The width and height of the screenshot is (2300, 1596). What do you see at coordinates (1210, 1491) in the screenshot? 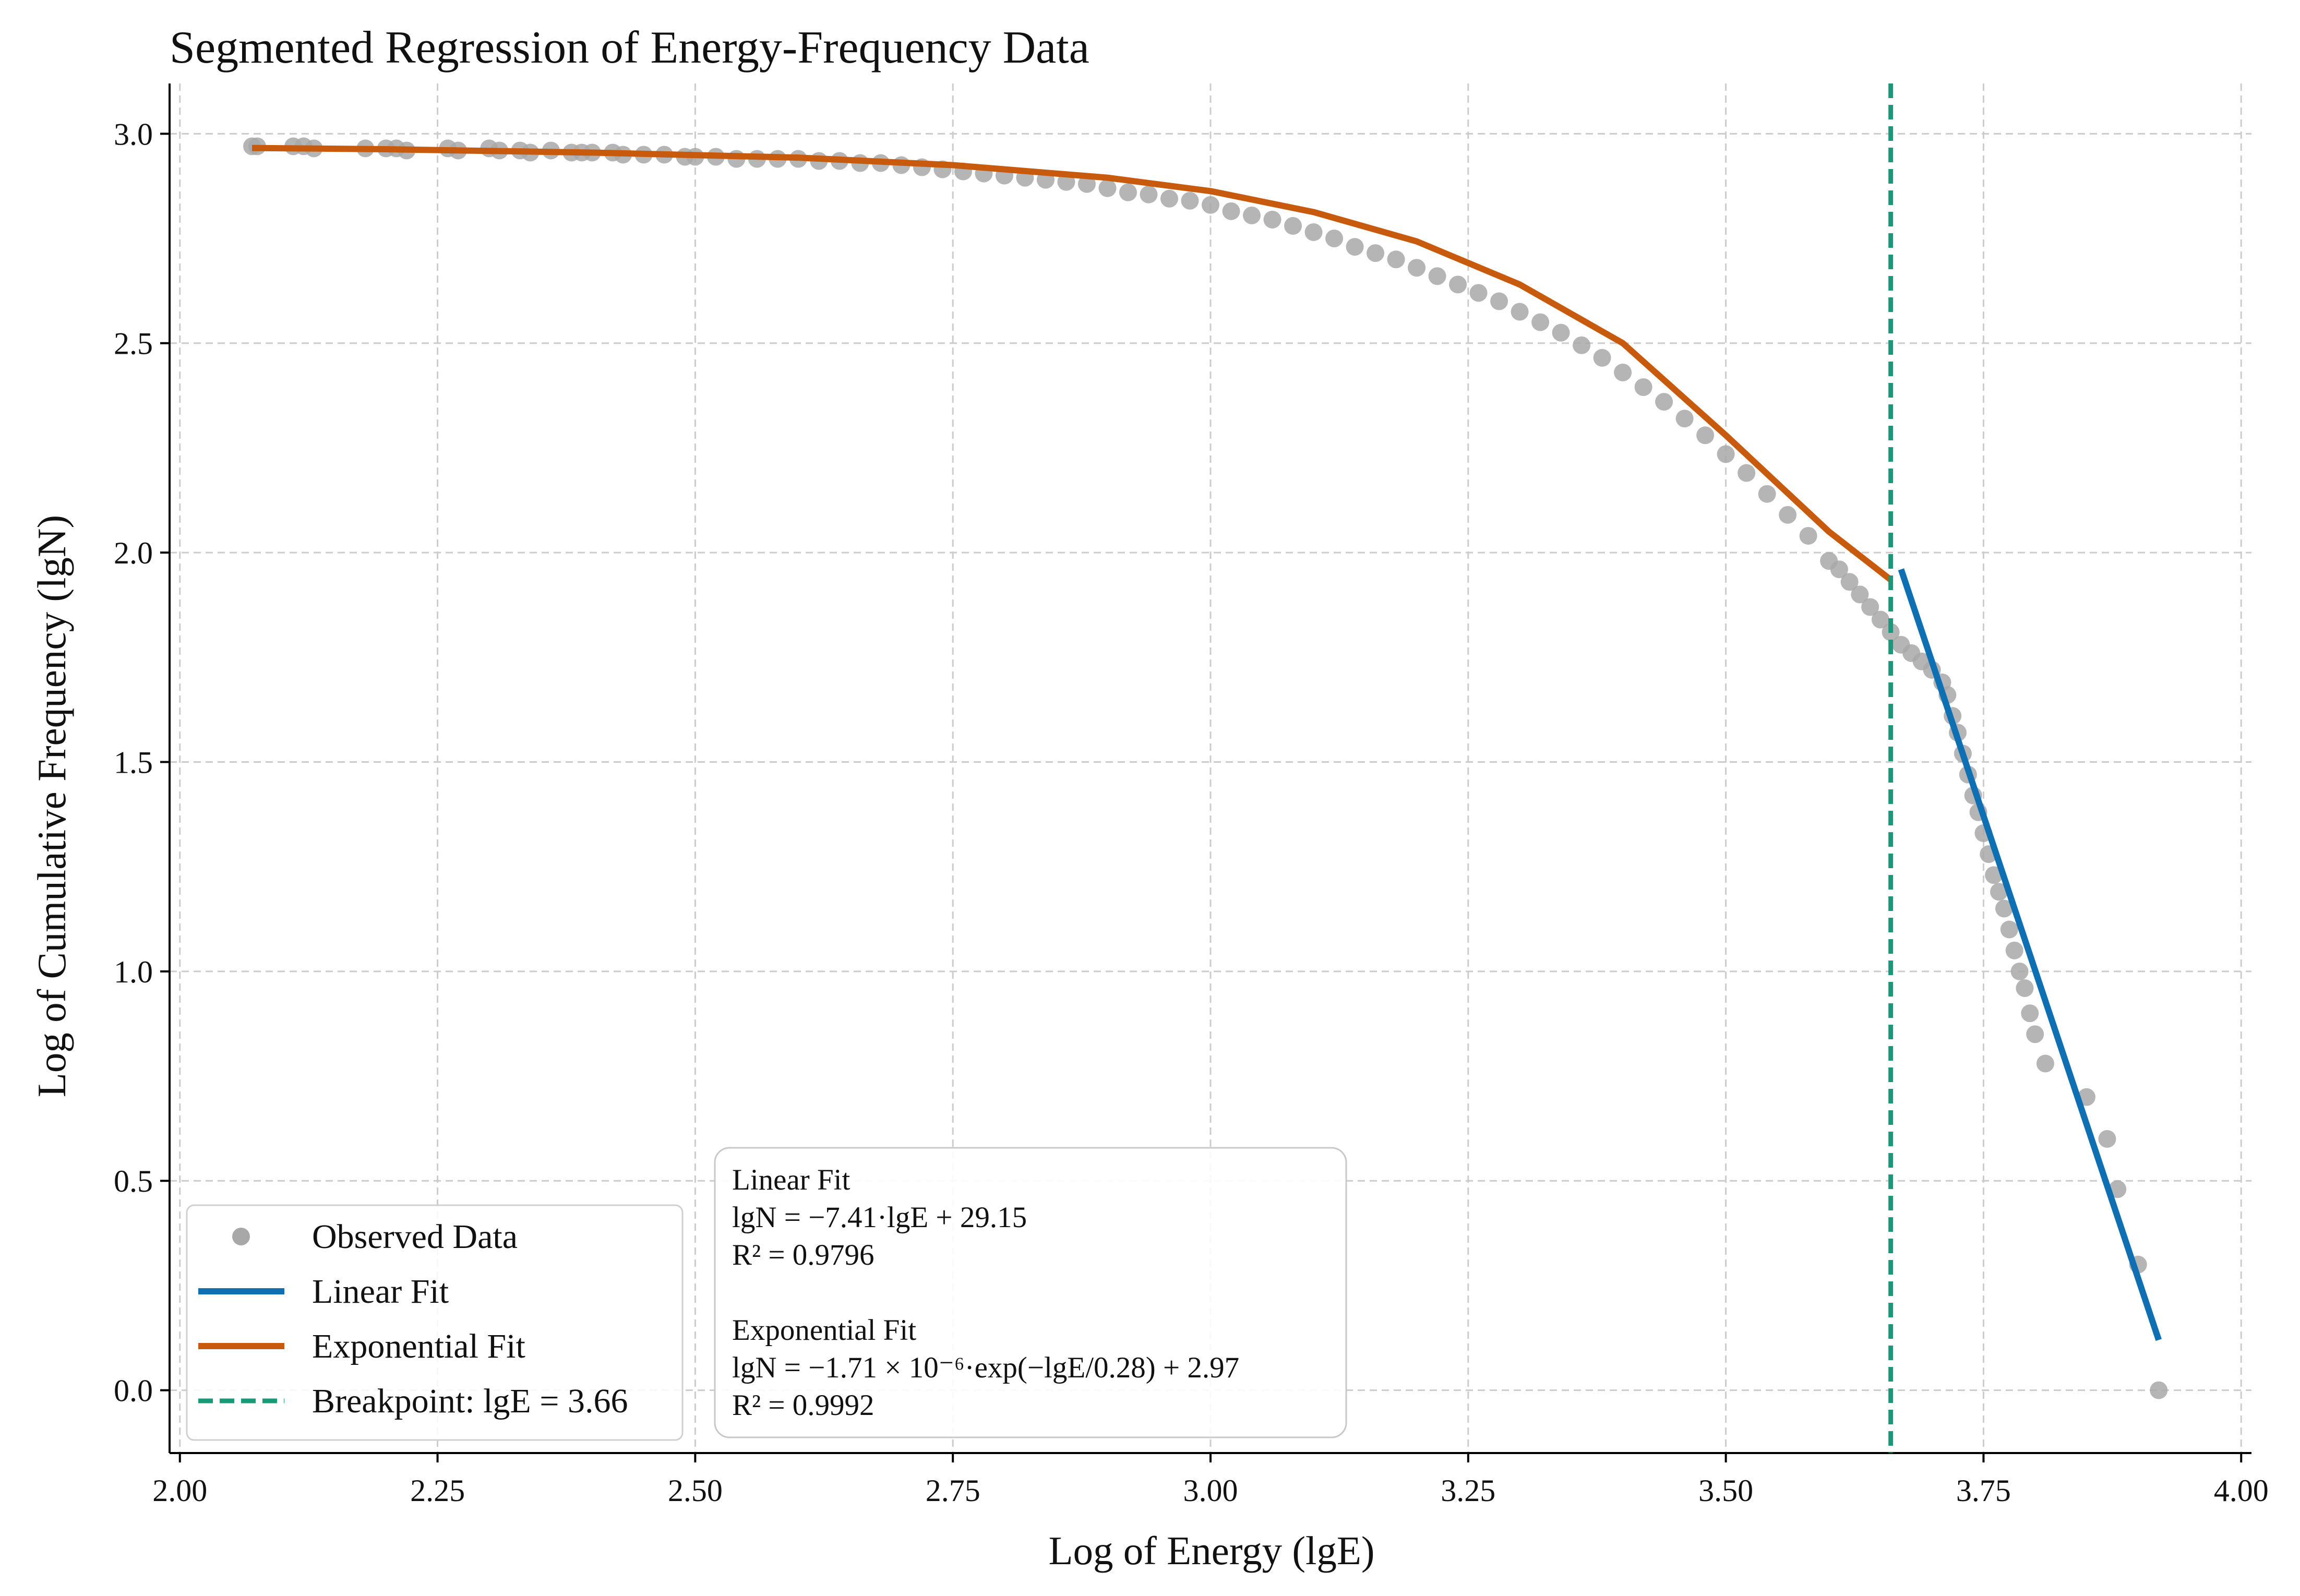
I see `x-tick-label: 3.00` at bounding box center [1210, 1491].